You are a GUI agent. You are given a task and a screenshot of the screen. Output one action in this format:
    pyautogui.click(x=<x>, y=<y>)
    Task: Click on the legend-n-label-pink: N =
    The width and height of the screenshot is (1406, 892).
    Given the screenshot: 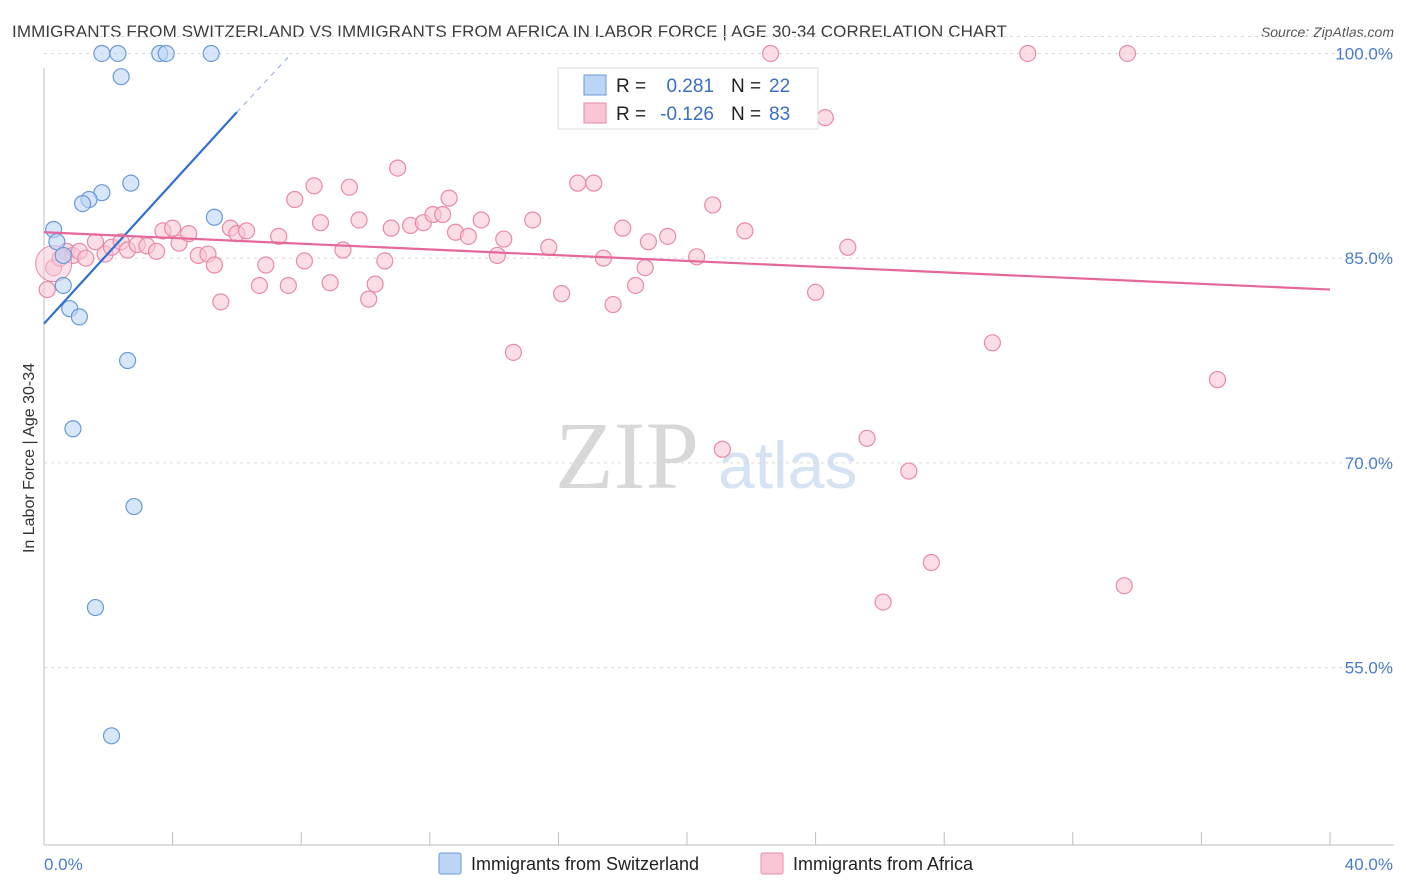 What is the action you would take?
    pyautogui.click(x=746, y=114)
    